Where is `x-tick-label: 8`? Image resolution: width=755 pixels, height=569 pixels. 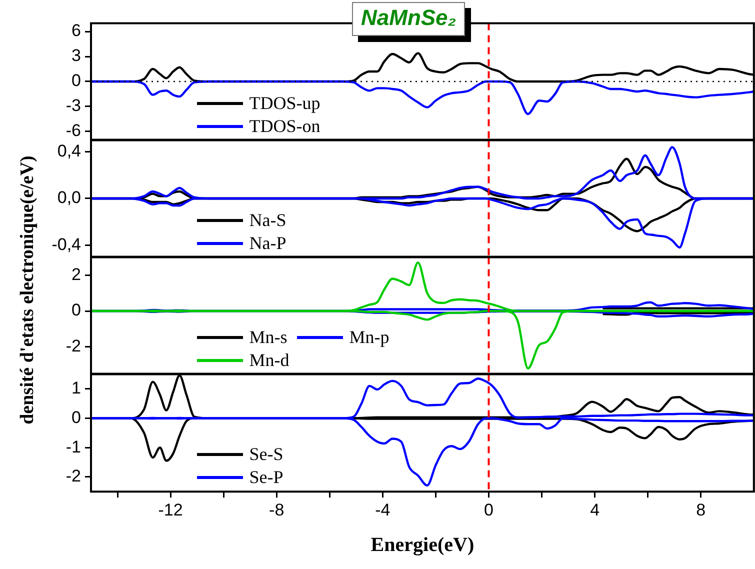
x-tick-label: 8 is located at coordinates (701, 510).